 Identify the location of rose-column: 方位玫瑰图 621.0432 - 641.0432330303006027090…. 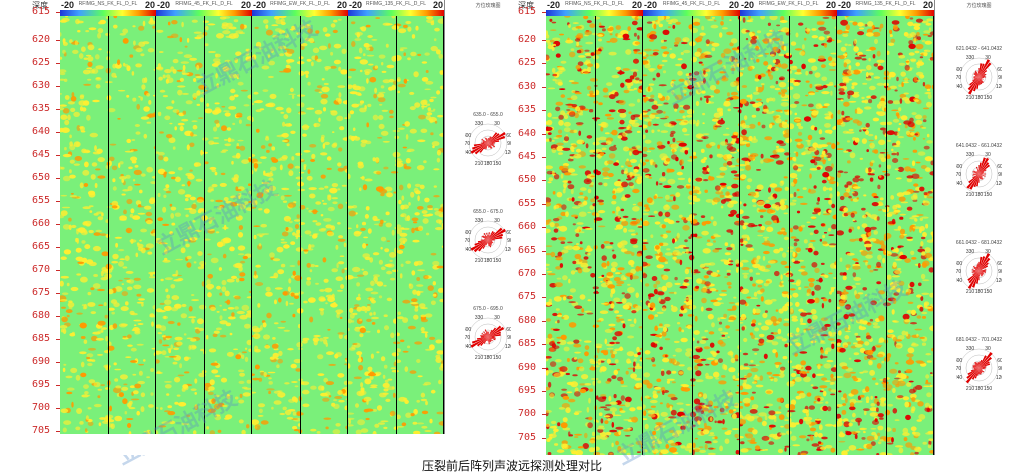
(978, 227).